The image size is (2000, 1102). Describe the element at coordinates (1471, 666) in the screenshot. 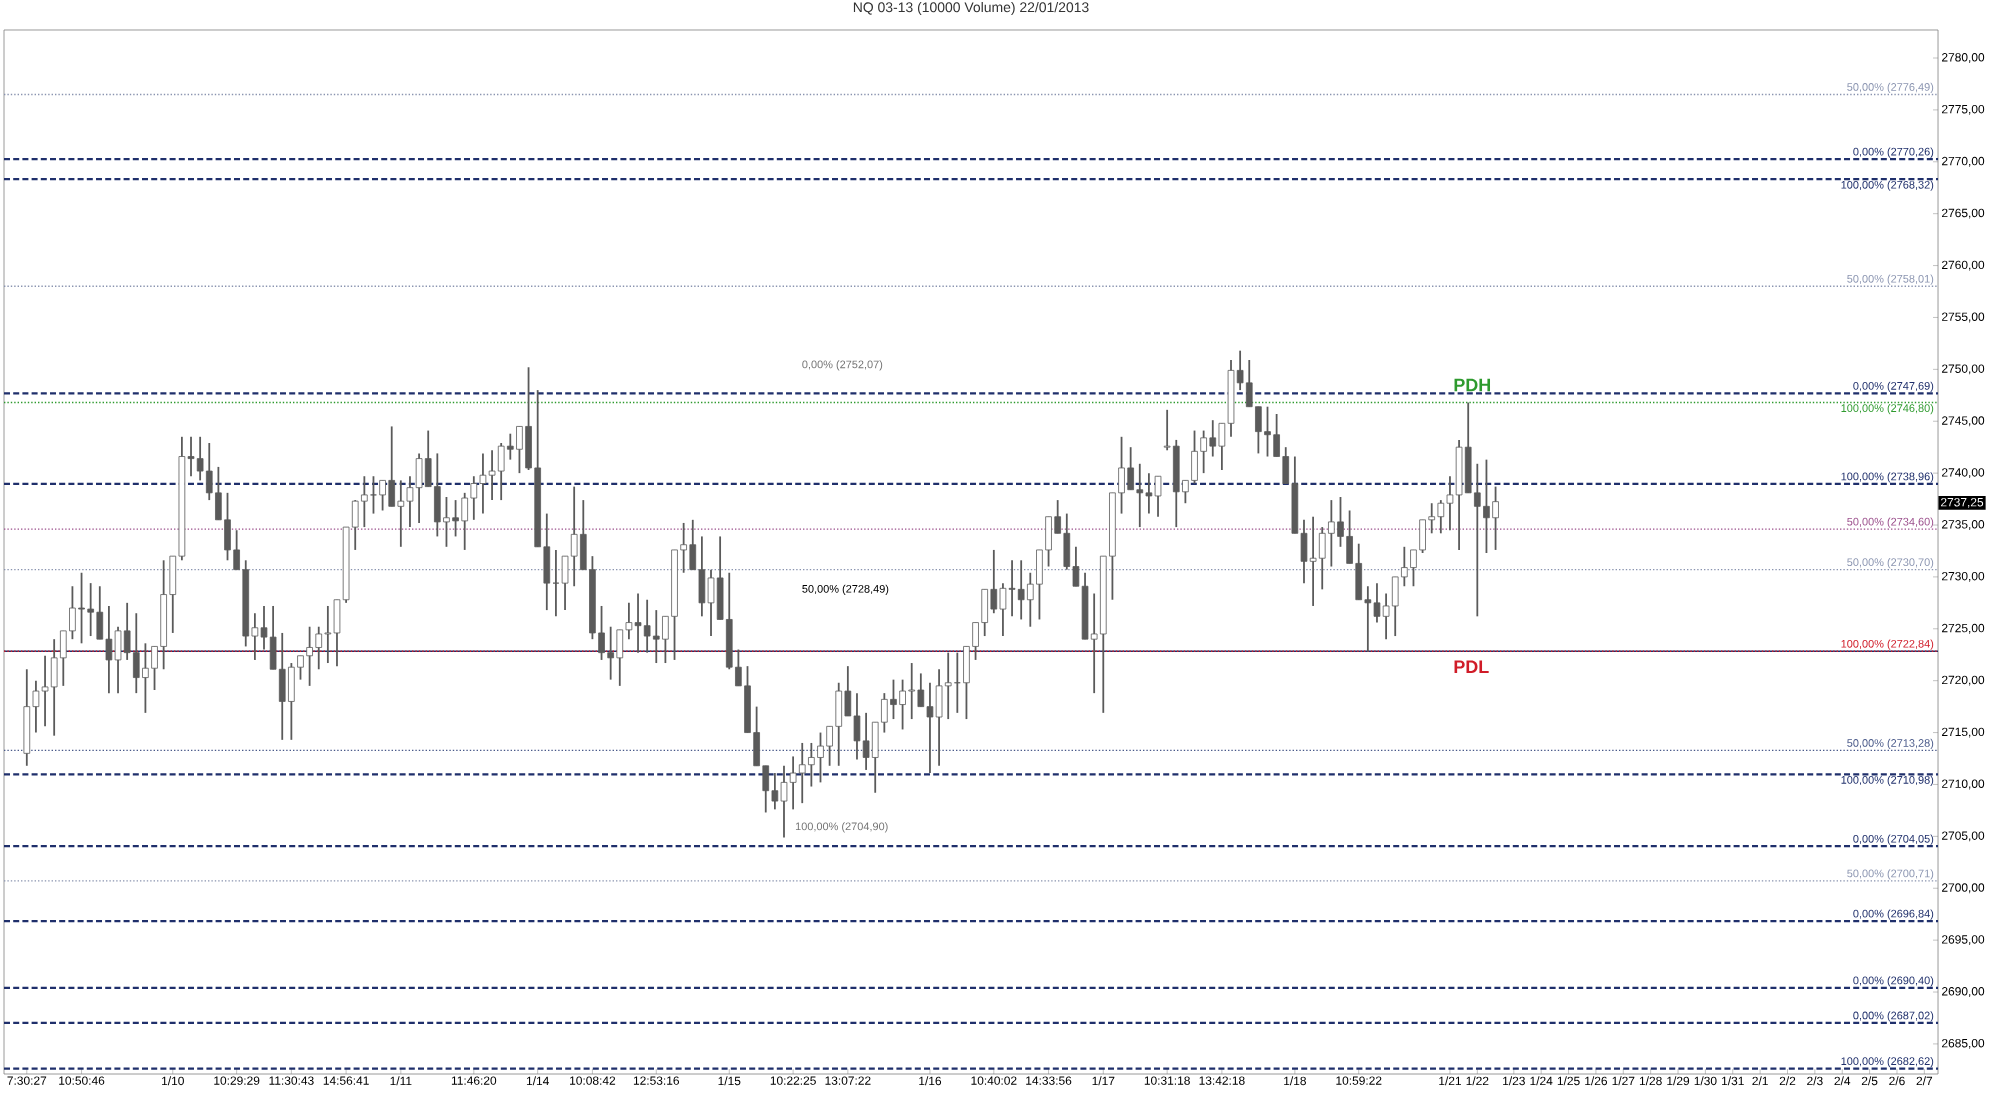

I see `annotation: PDL` at that location.